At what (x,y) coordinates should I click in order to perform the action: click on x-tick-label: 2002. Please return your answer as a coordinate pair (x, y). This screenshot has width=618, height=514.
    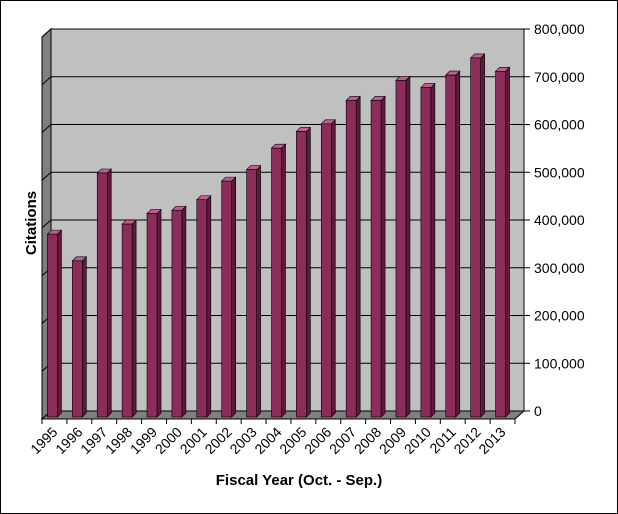
    Looking at the image, I should click on (217, 440).